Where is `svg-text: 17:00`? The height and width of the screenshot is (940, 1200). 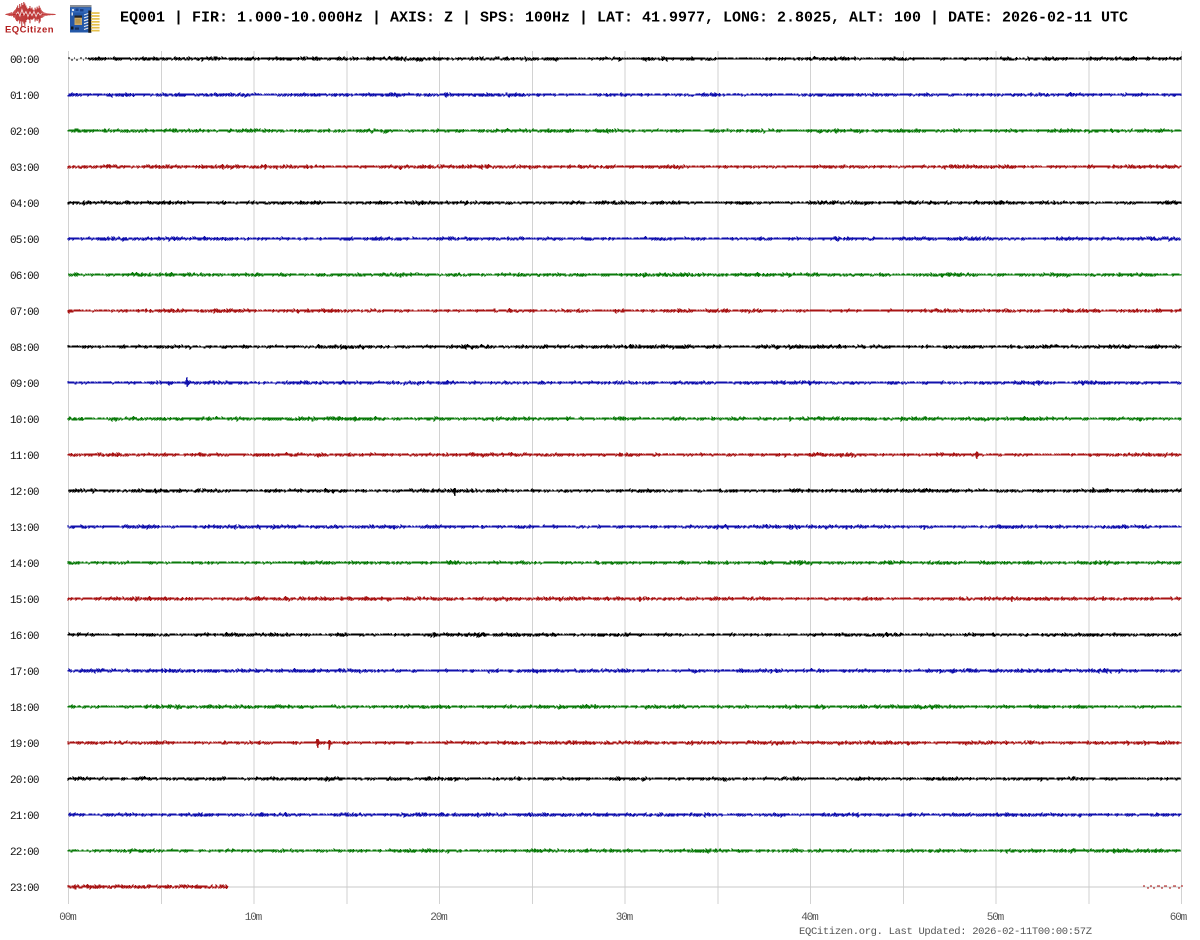
svg-text: 17:00 is located at coordinates (25, 673).